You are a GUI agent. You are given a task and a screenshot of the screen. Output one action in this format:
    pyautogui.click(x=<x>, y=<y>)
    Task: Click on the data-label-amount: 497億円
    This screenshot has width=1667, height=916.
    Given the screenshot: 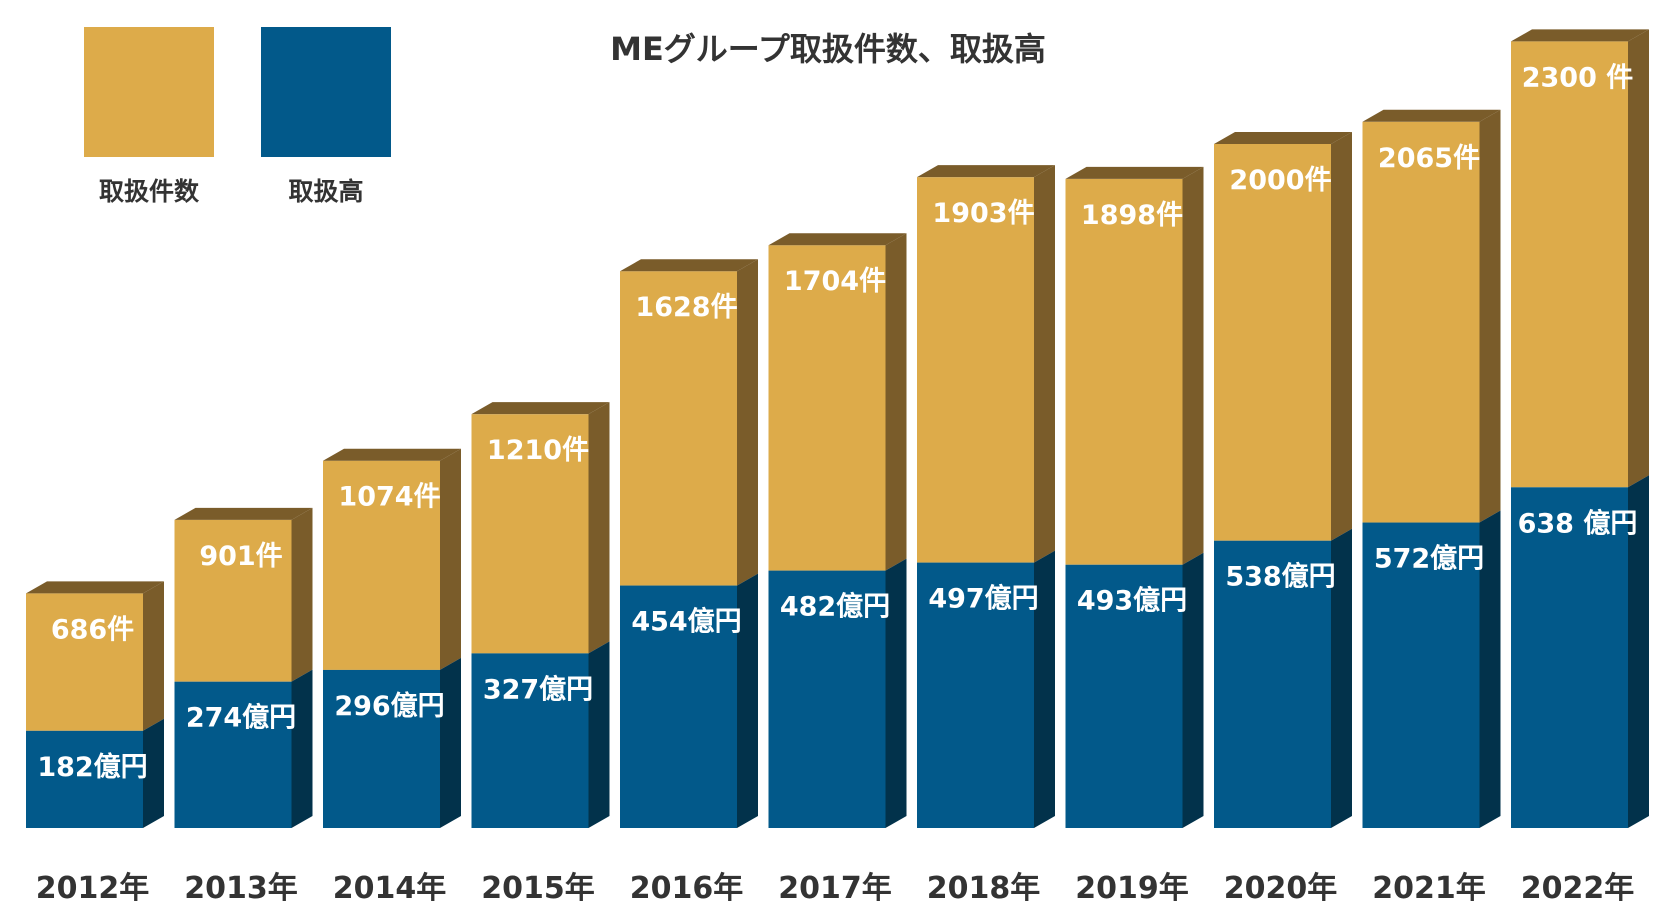 What is the action you would take?
    pyautogui.click(x=983, y=599)
    